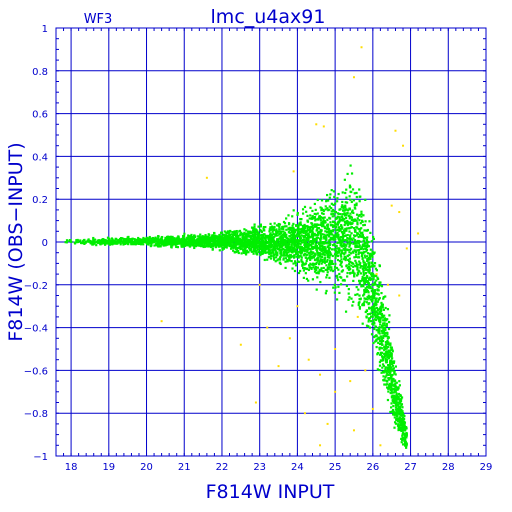  Describe the element at coordinates (372, 467) in the screenshot. I see `x-tick-label: 26` at that location.